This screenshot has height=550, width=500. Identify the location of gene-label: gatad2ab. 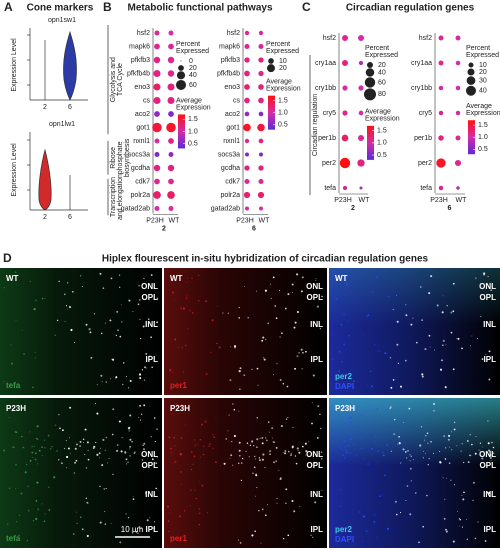
(225, 208).